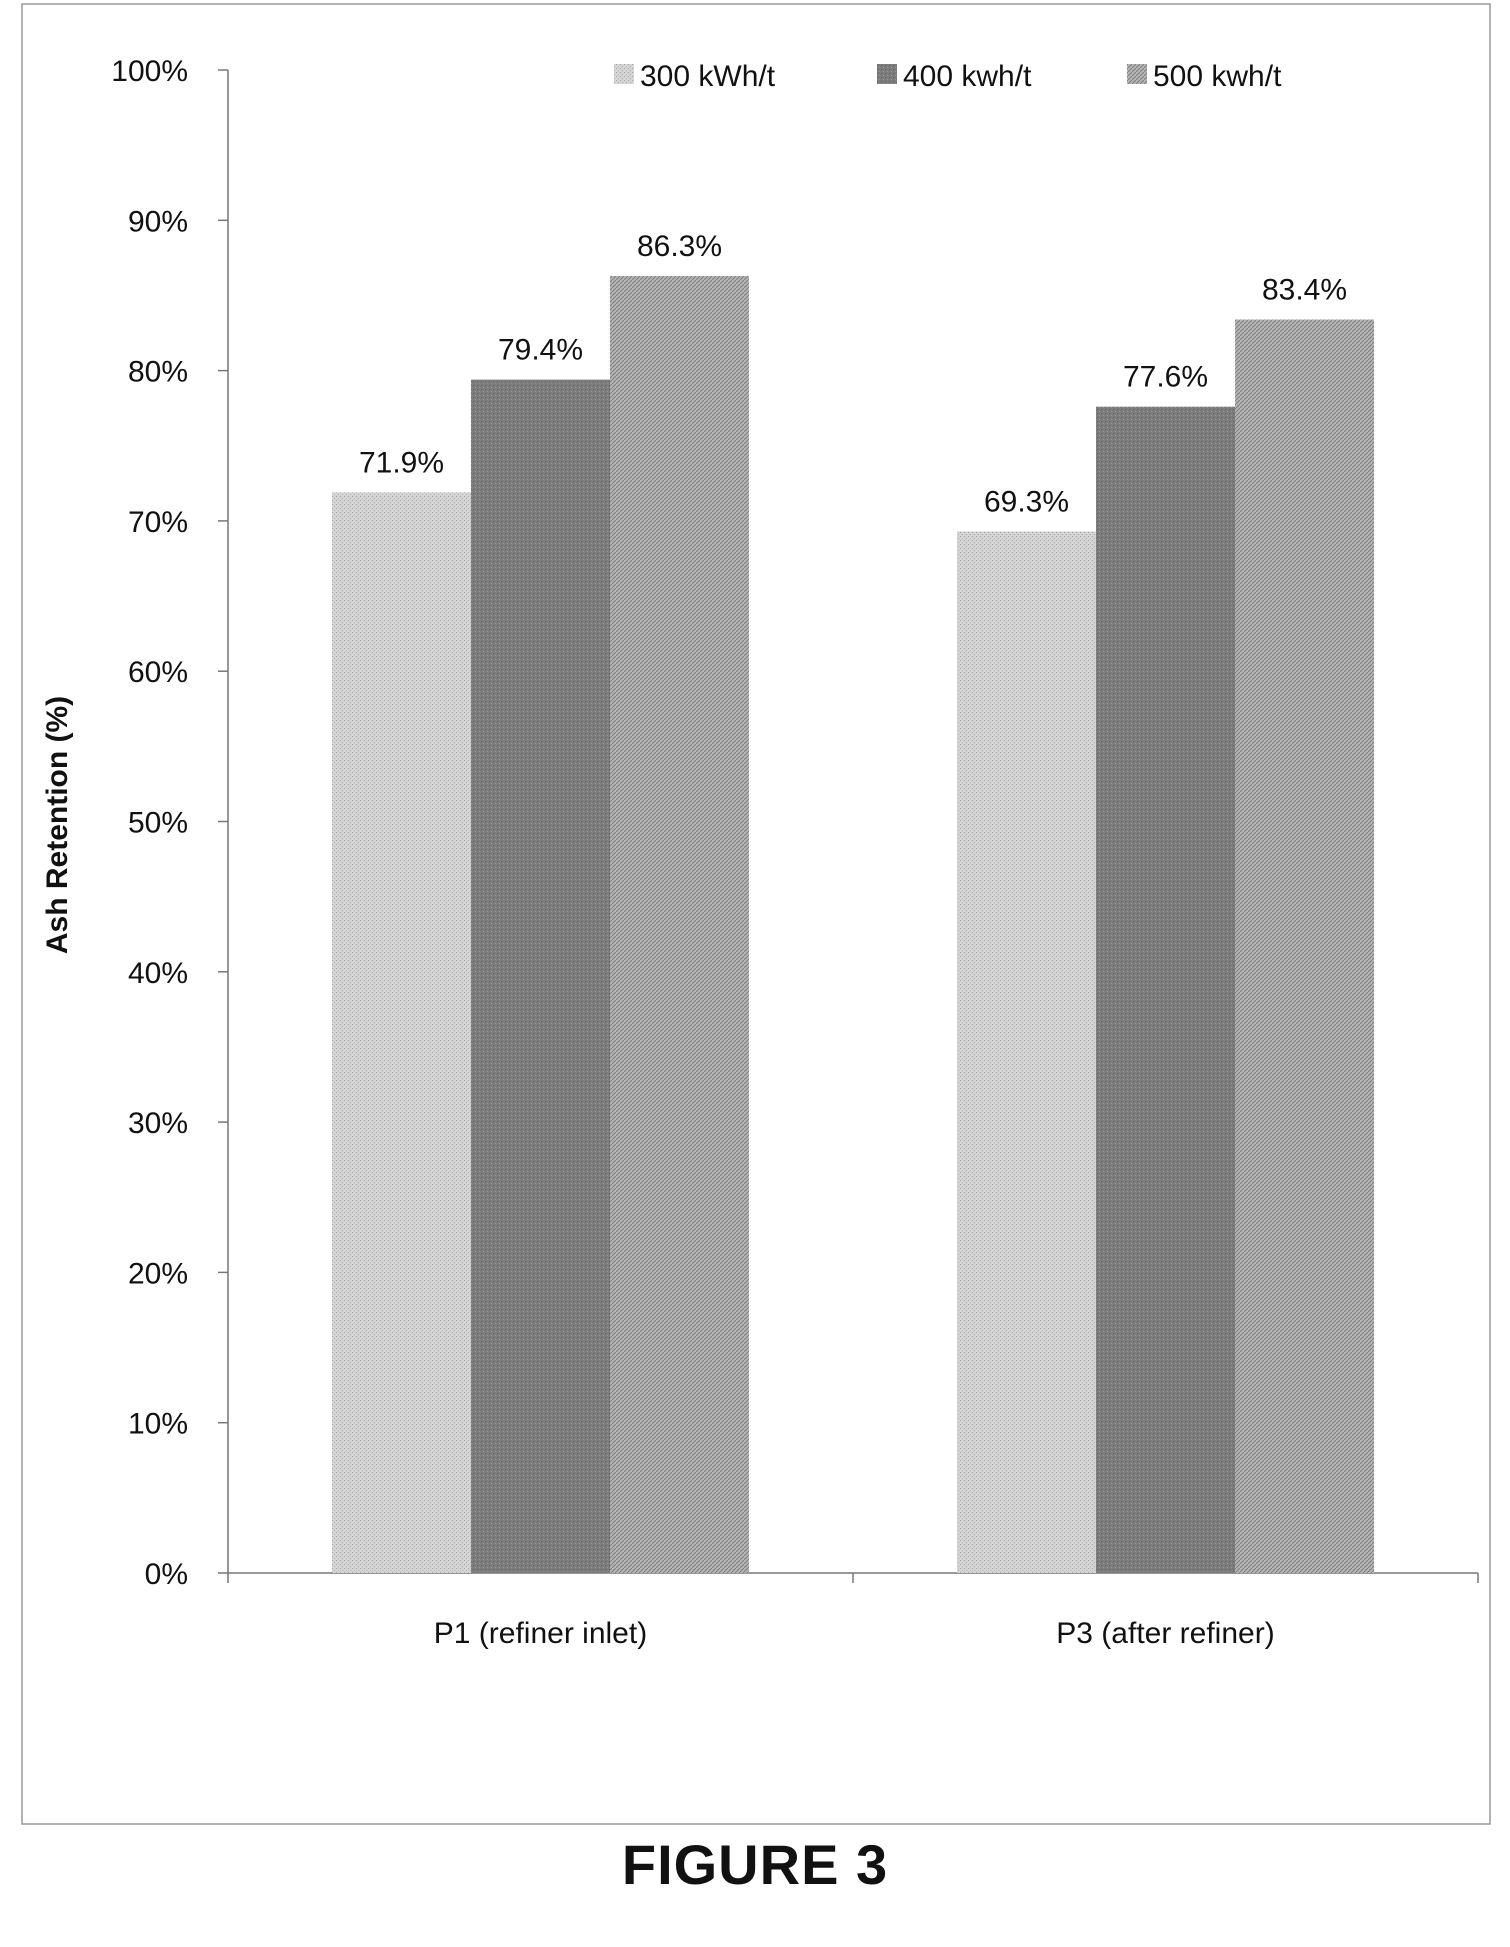  Describe the element at coordinates (853, 1611) in the screenshot. I see `x-axis: P1 (refiner inlet) P3 (after refiner)` at that location.